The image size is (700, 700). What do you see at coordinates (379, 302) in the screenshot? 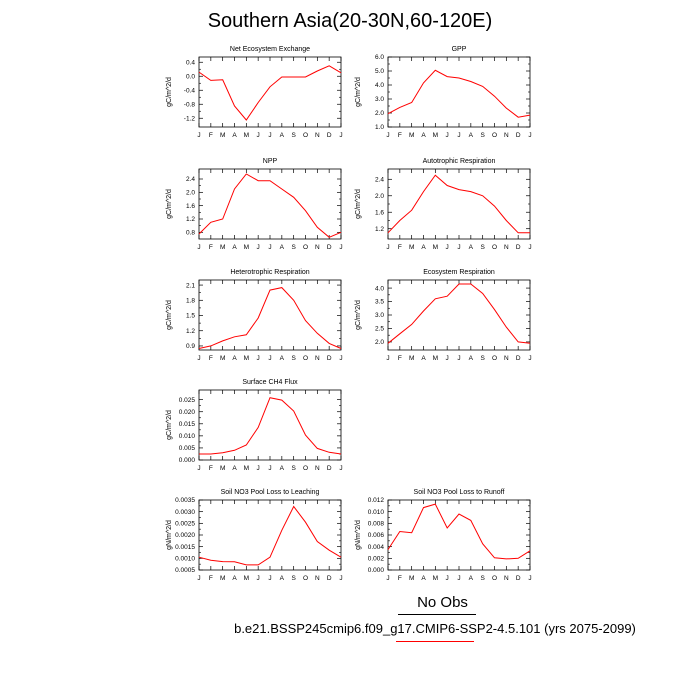
I see `y-tick-label: 3.5` at bounding box center [379, 302].